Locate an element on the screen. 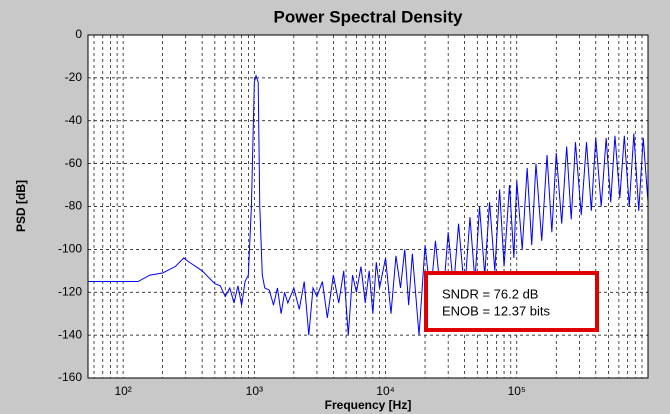 The height and width of the screenshot is (414, 670). x-tick-label: 10² is located at coordinates (122, 391).